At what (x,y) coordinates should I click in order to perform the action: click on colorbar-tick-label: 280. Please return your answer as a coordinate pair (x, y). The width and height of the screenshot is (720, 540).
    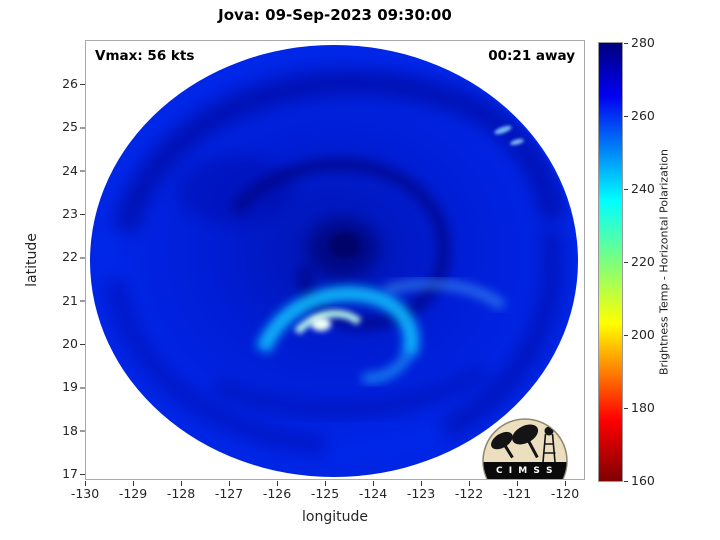
    Looking at the image, I should click on (643, 42).